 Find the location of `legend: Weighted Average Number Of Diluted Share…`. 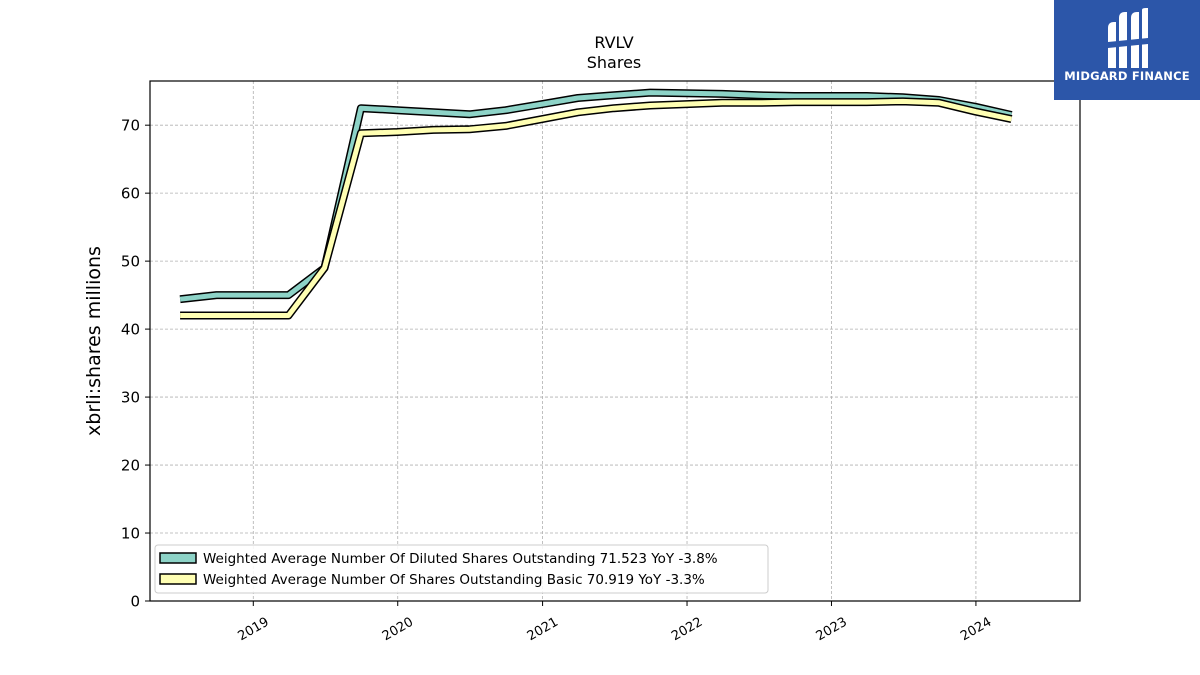

legend: Weighted Average Number Of Diluted Share… is located at coordinates (461, 569).